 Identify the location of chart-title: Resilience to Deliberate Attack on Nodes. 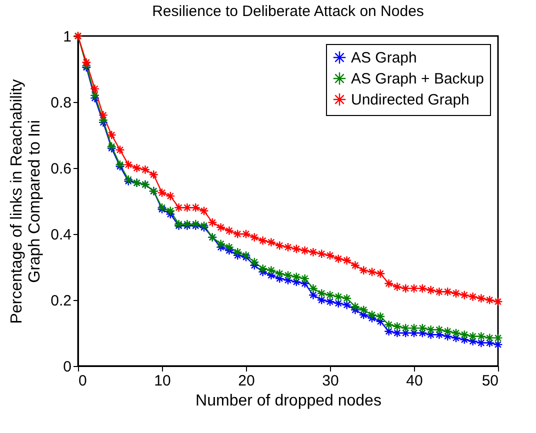
(288, 11).